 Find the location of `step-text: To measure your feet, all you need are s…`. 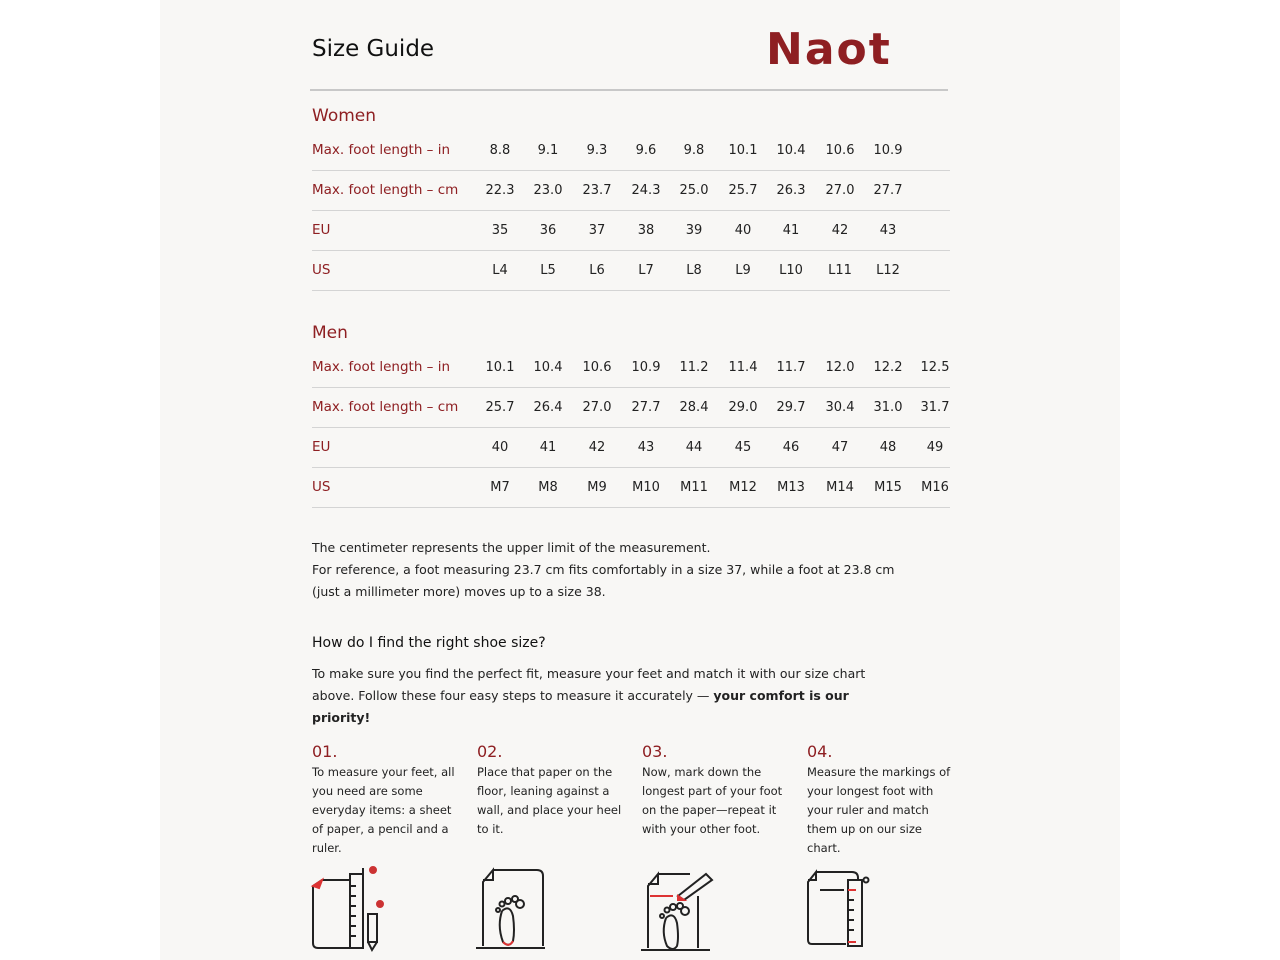

step-text: To measure your feet, all you need are s… is located at coordinates (383, 810).